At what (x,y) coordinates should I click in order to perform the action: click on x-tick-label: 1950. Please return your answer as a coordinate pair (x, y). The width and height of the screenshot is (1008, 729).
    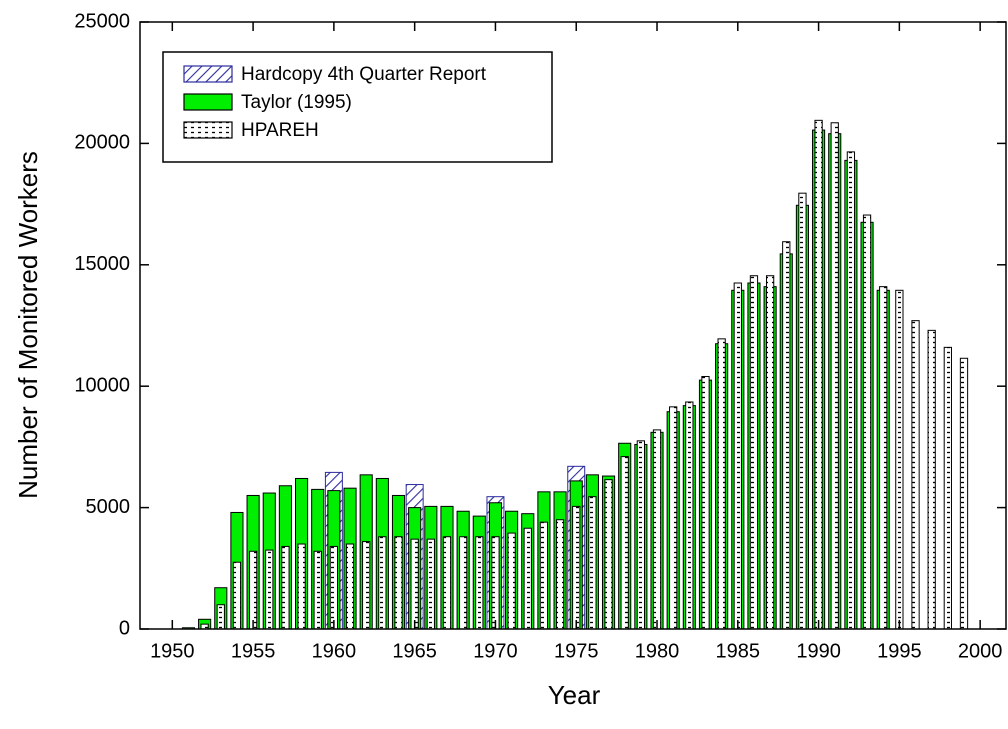
    Looking at the image, I should click on (172, 651).